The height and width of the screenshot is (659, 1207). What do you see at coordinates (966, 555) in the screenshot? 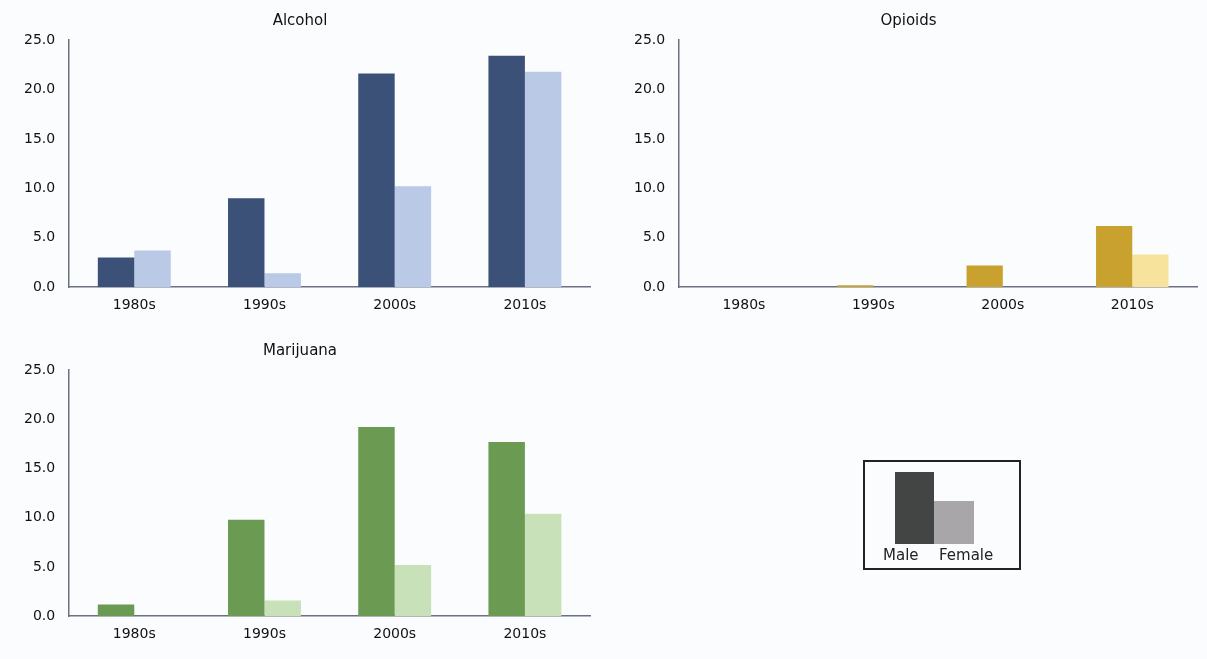
I see `text: Female` at bounding box center [966, 555].